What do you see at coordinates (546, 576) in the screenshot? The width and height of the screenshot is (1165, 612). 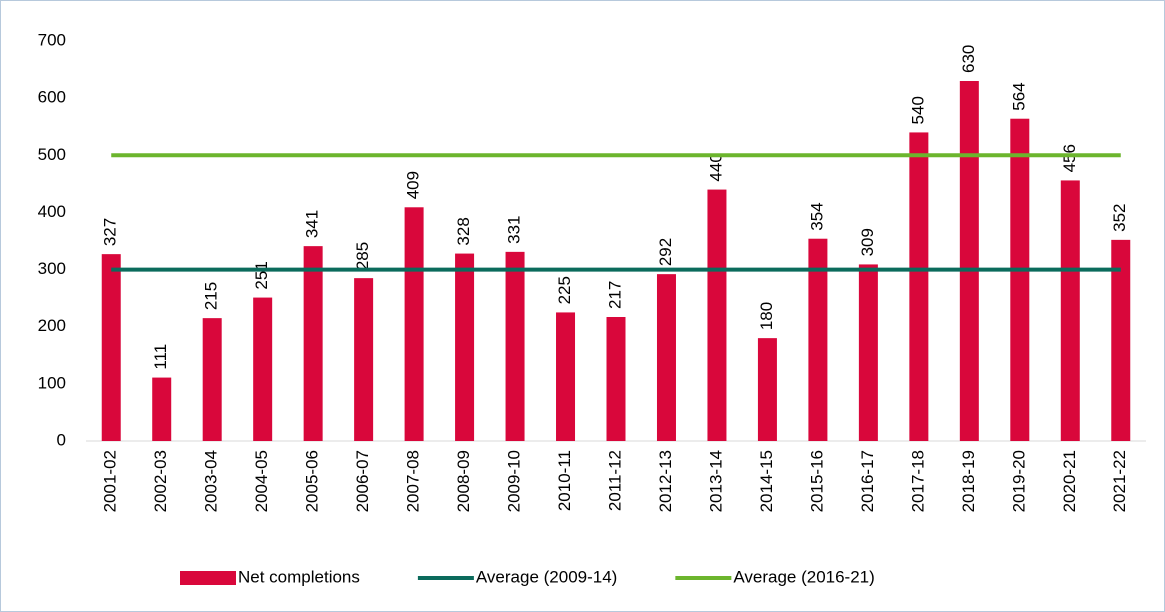 I see `legend-label: Average (2009-14)` at bounding box center [546, 576].